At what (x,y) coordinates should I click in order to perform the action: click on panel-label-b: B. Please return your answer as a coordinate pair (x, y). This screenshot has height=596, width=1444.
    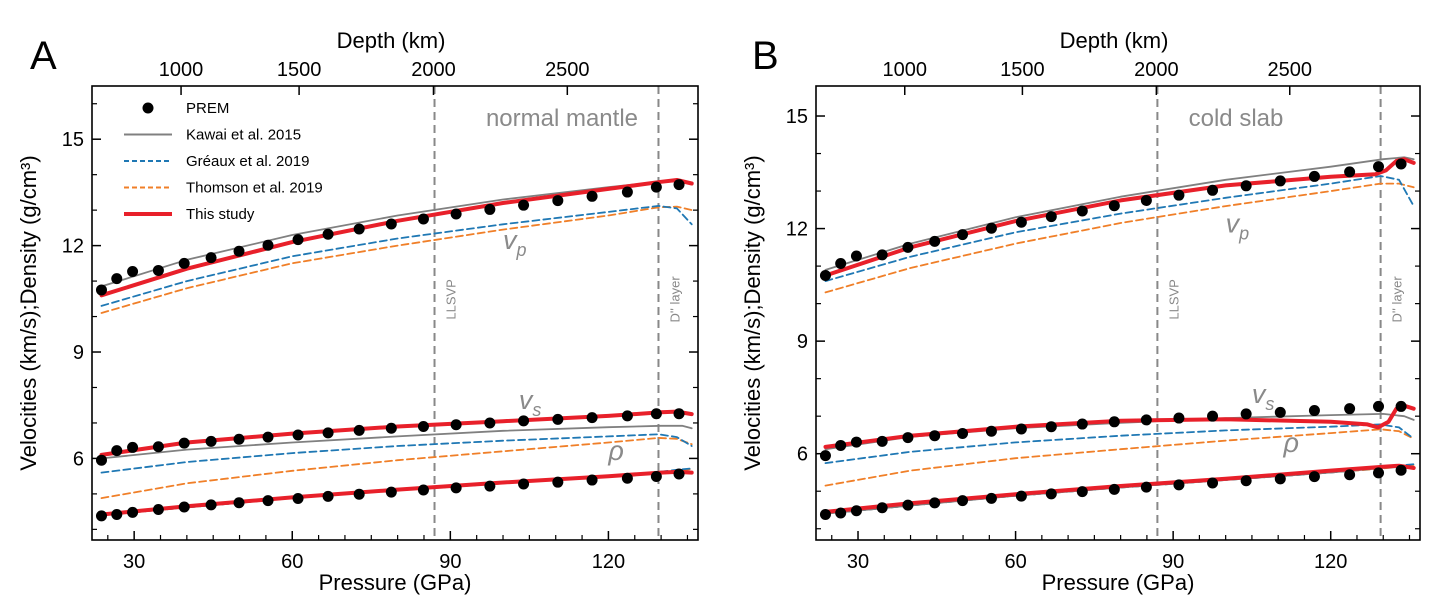
    Looking at the image, I should click on (765, 56).